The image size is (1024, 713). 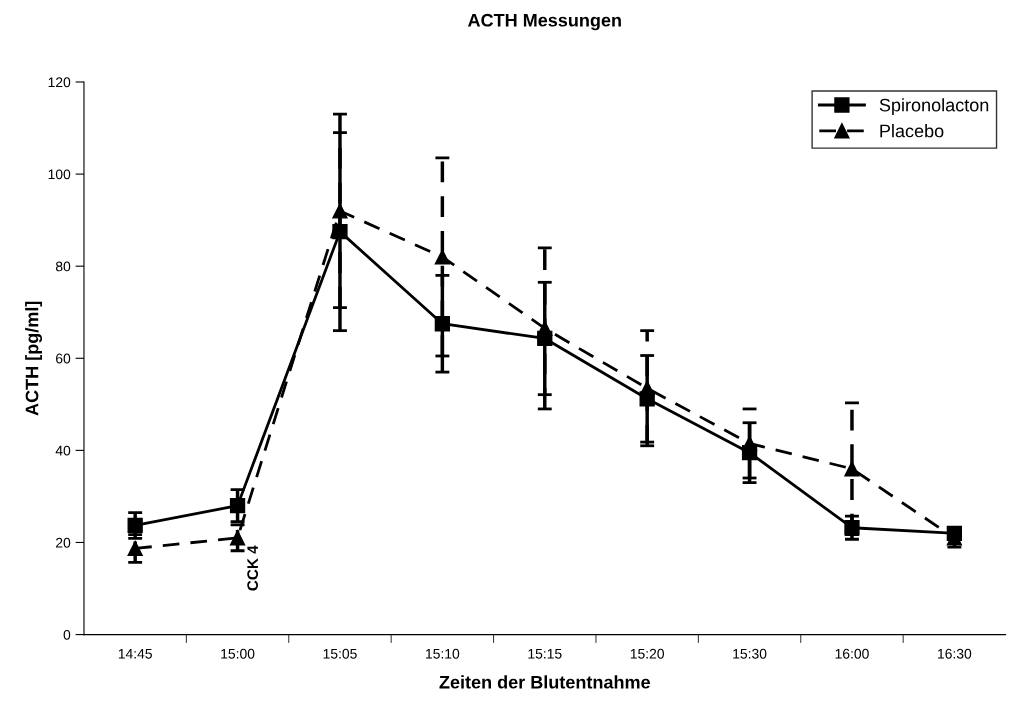 I want to click on y-tick-label: 100, so click(x=59, y=174).